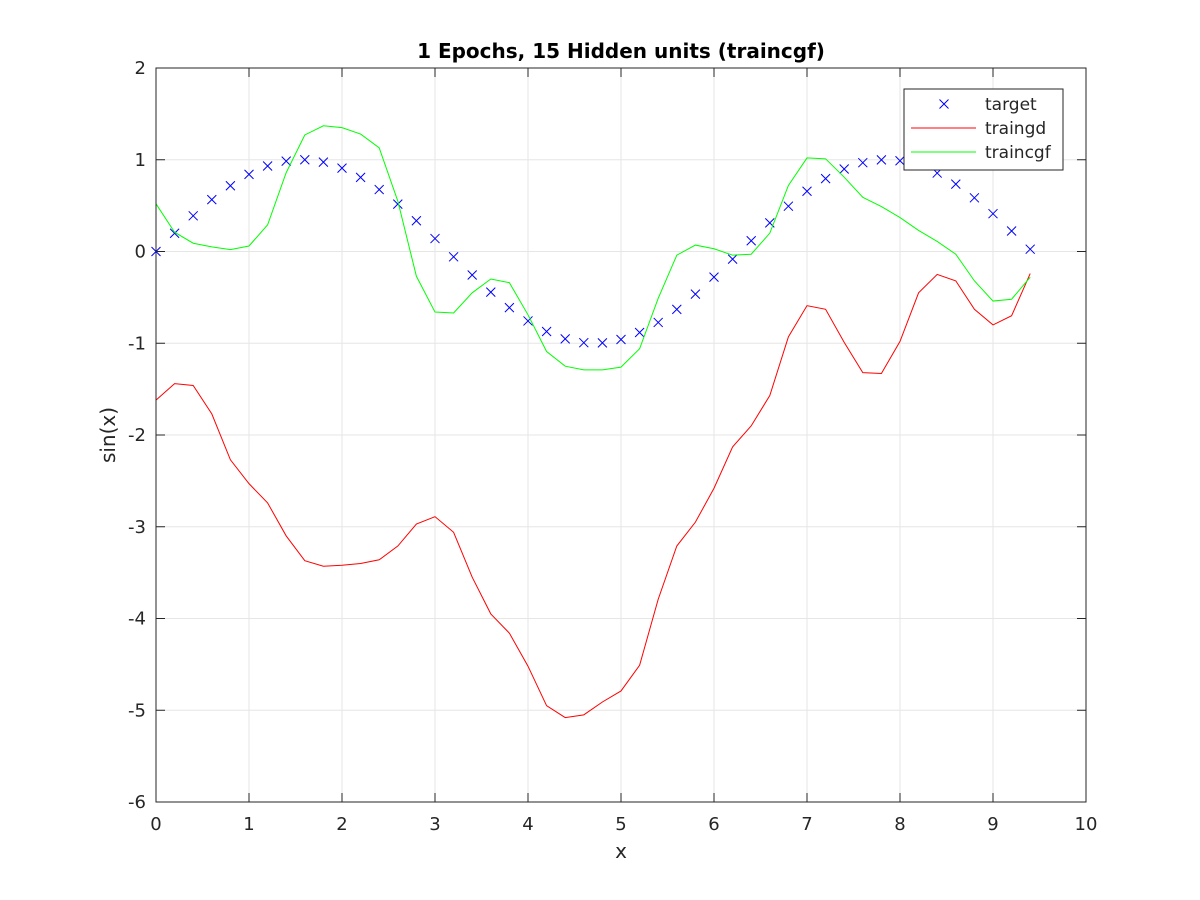 The width and height of the screenshot is (1200, 900). Describe the element at coordinates (140, 68) in the screenshot. I see `y-tick-label: 2` at that location.